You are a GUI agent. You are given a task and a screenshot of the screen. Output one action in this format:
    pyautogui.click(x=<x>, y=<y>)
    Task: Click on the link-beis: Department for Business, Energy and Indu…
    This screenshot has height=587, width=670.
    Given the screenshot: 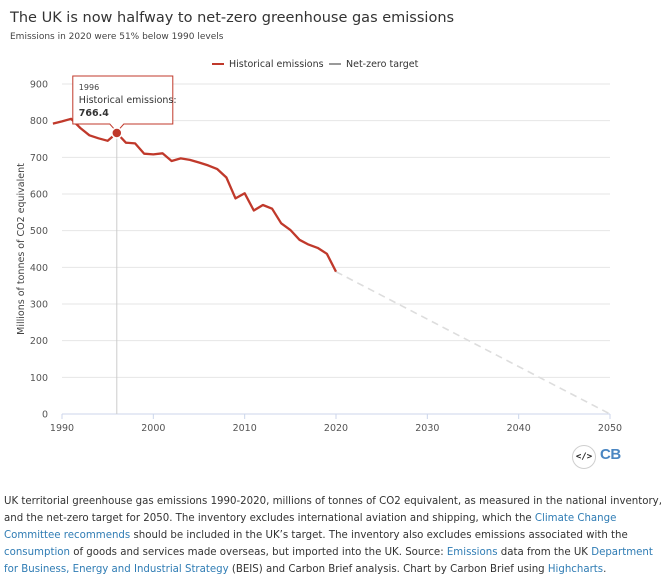 What is the action you would take?
    pyautogui.click(x=328, y=561)
    